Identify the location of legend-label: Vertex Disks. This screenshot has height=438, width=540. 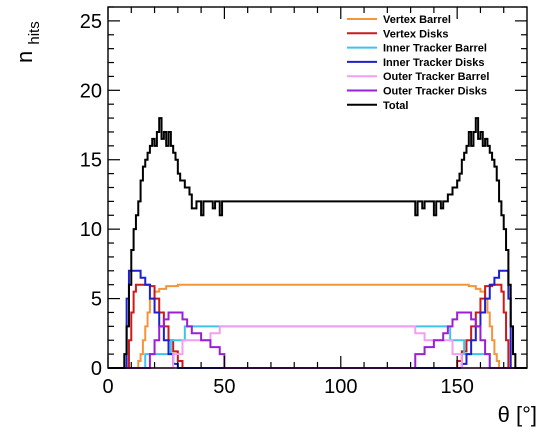
(415, 34).